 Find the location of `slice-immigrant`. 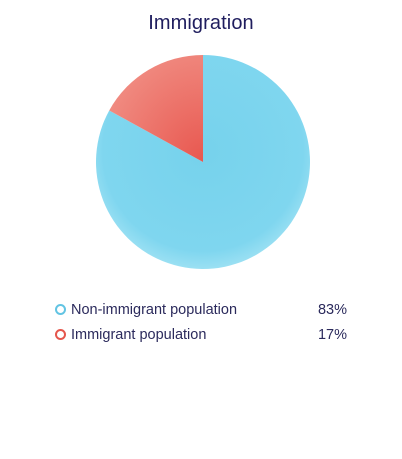

slice-immigrant is located at coordinates (156, 108).